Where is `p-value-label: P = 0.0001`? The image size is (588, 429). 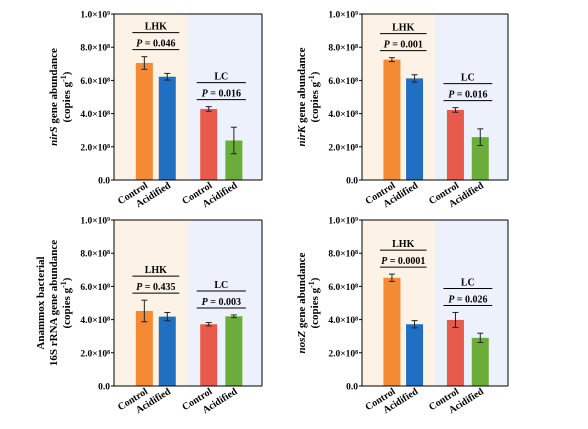 p-value-label: P = 0.0001 is located at coordinates (403, 261).